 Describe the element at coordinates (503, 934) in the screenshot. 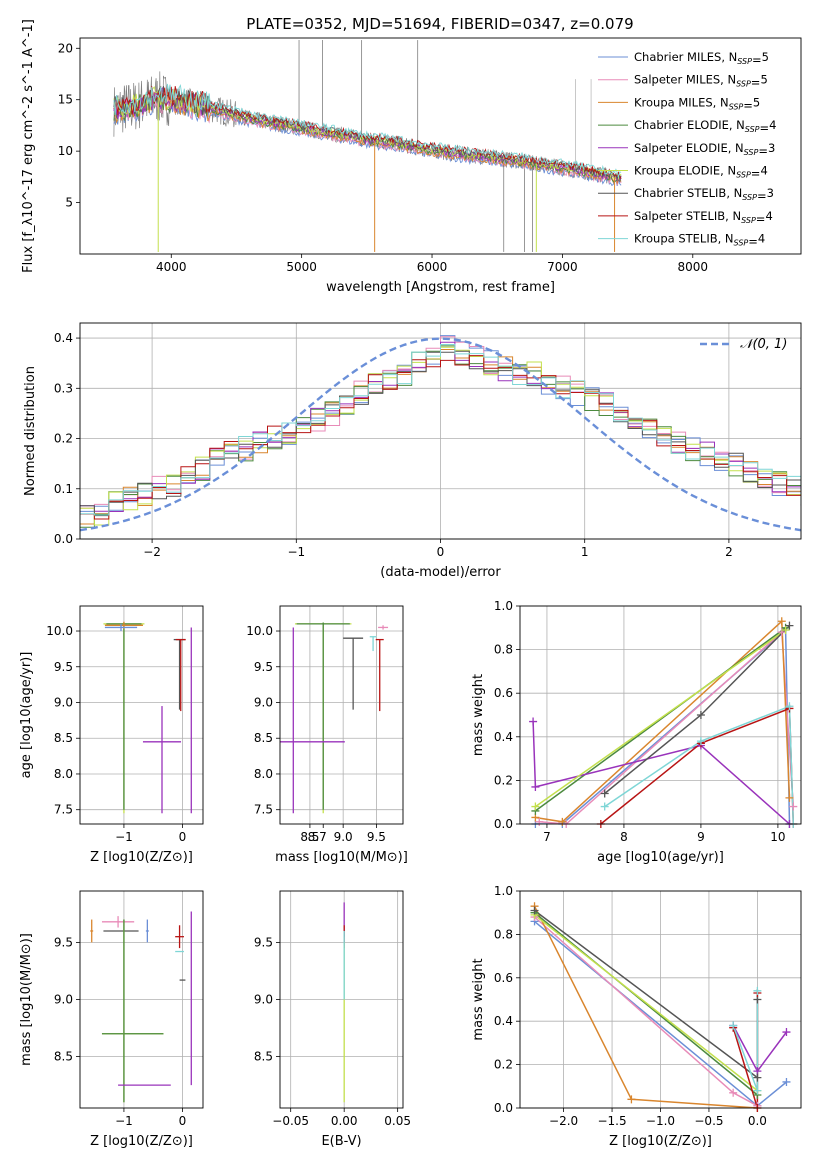

I see `y-tick-label: 0.8` at that location.